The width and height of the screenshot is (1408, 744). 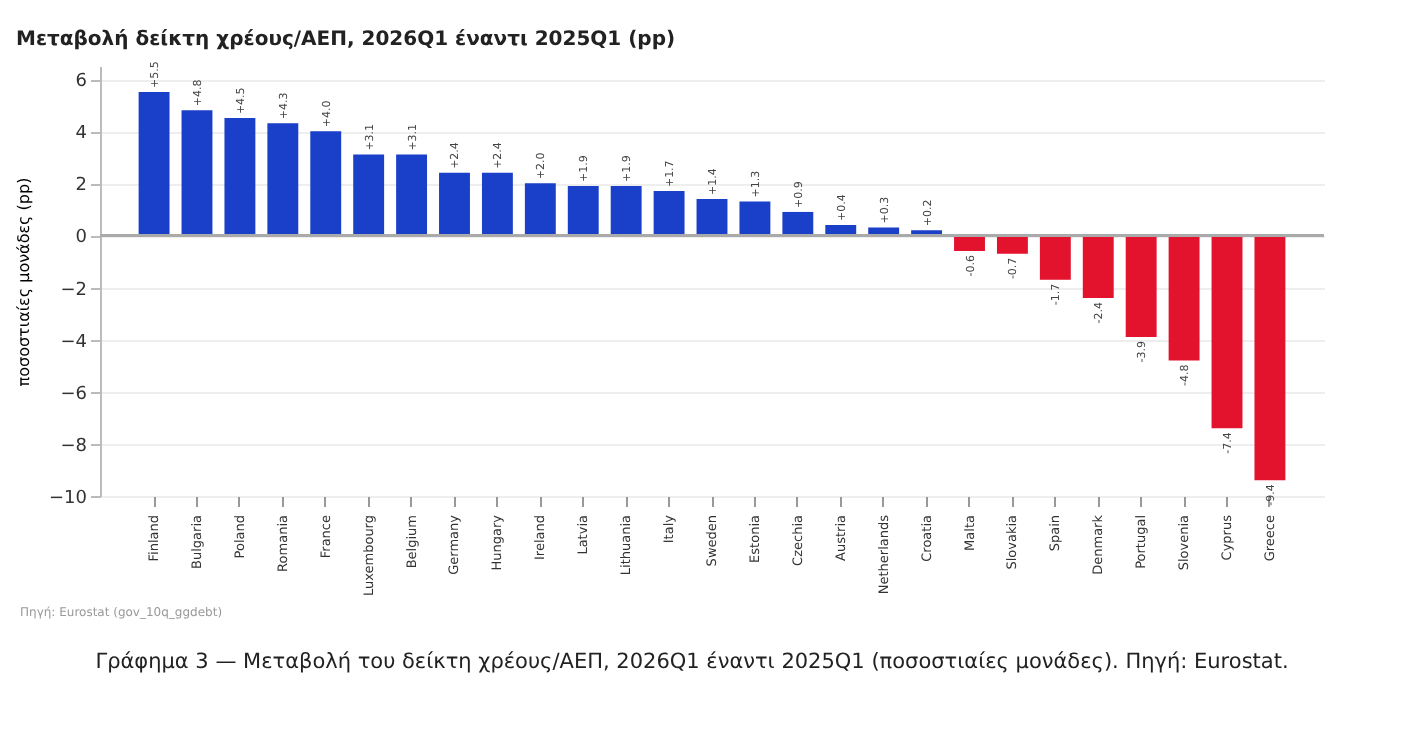 I want to click on y-tick-label: −4, so click(x=74, y=342).